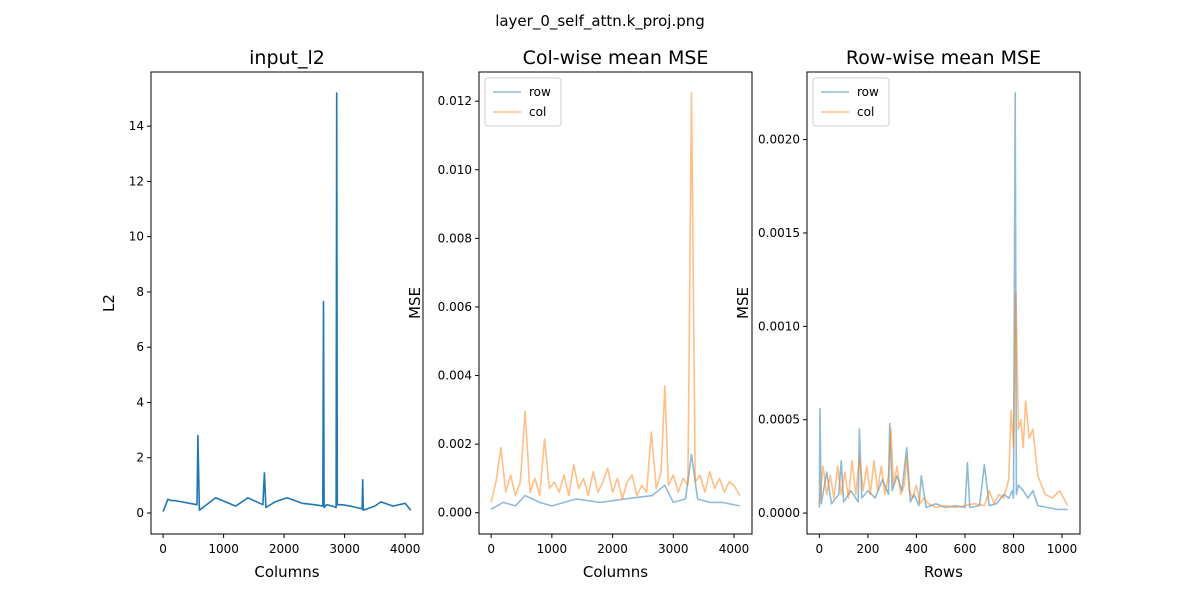  What do you see at coordinates (779, 420) in the screenshot?
I see `y-tick-label: 0.0005` at bounding box center [779, 420].